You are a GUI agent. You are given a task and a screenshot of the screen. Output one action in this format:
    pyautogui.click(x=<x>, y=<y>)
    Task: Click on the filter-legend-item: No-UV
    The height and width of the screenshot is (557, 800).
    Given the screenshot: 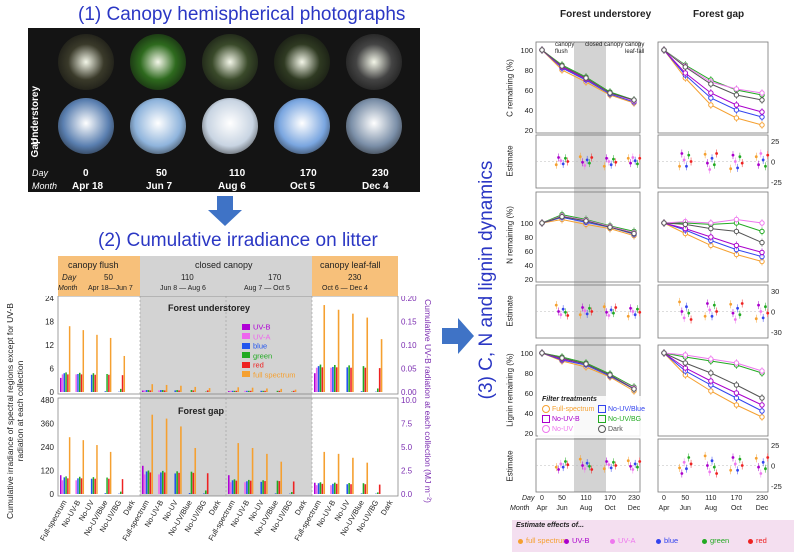 What is the action you would take?
    pyautogui.click(x=557, y=429)
    